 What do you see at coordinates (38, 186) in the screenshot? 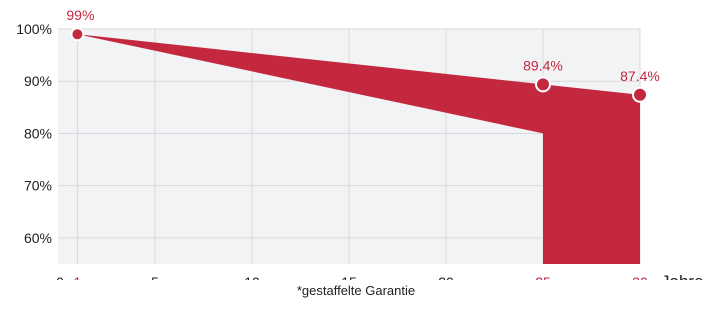
I see `y-tick-label-70%: 70%` at bounding box center [38, 186].